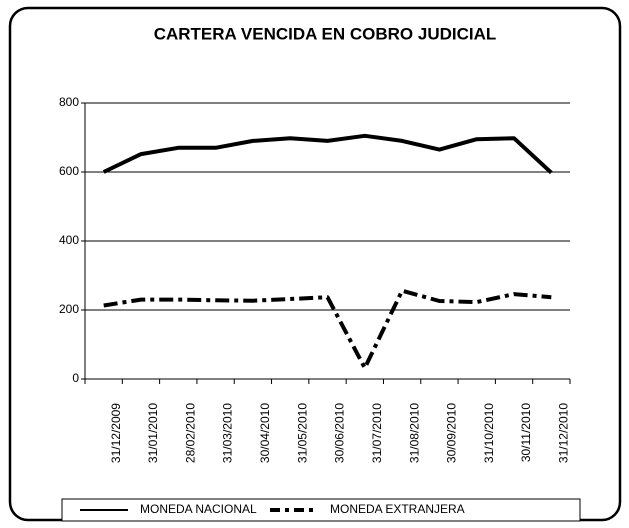 This screenshot has width=629, height=528. I want to click on y-tick-label: 0, so click(75, 378).